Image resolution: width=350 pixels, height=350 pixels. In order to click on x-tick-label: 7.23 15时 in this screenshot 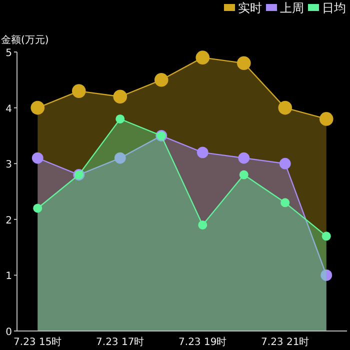, I will do `click(38, 342)`.